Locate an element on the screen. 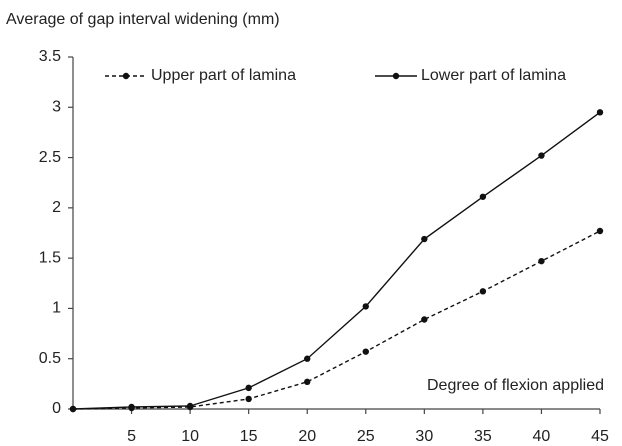  y-tick-label: 3.5 is located at coordinates (50, 56).